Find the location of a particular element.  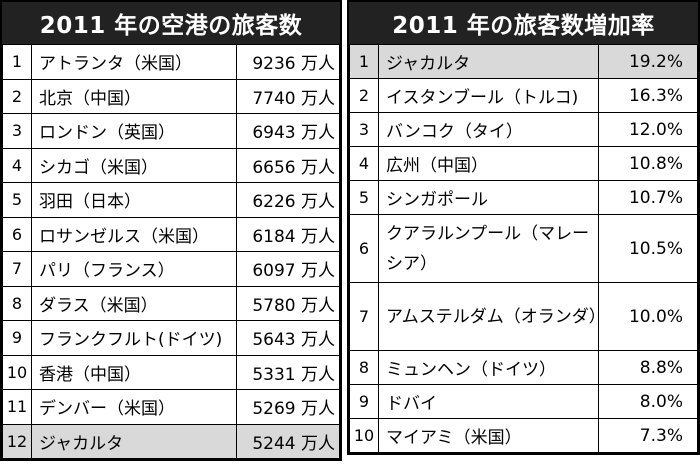

table-row: 2 北京（中国） 7740 万人 is located at coordinates (171, 96).